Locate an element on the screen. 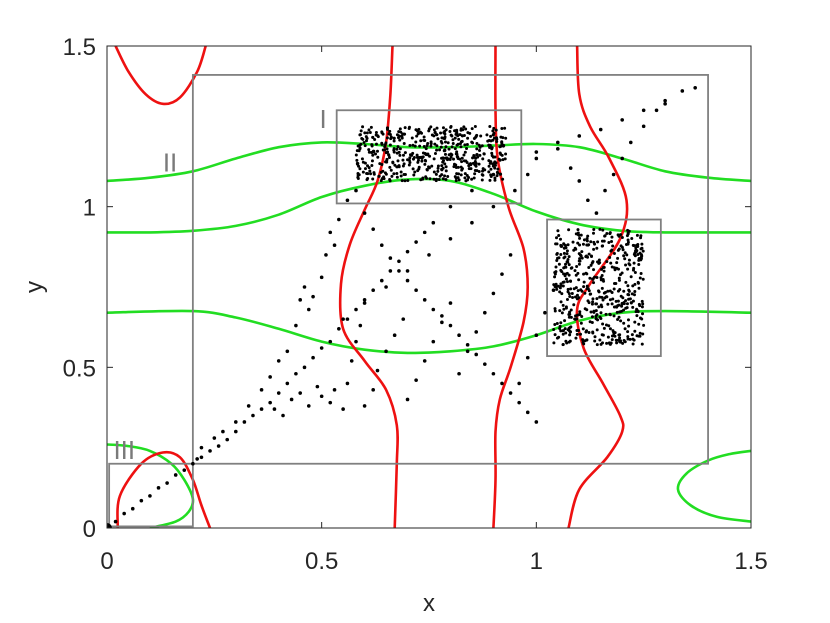 The width and height of the screenshot is (830, 623). y-axis-title: y is located at coordinates (34, 287).